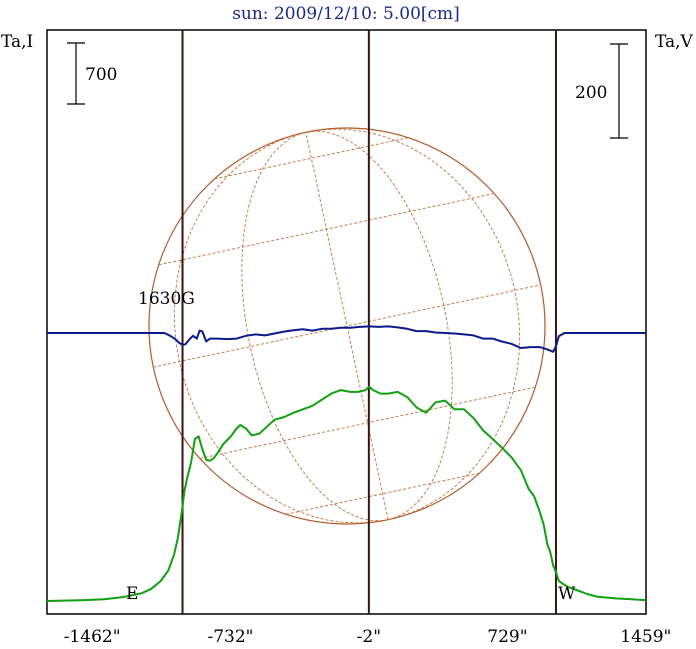 The height and width of the screenshot is (649, 696). Describe the element at coordinates (567, 594) in the screenshot. I see `marker-west: W` at that location.